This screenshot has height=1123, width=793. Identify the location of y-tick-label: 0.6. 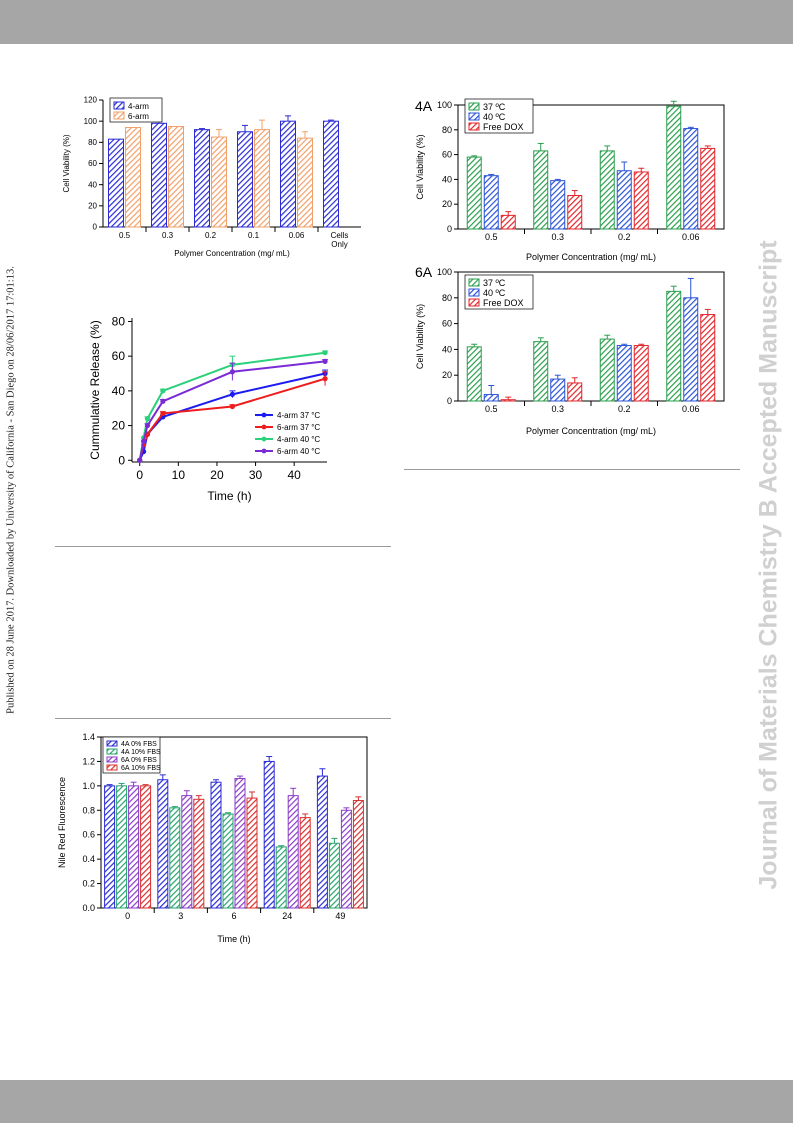
(88, 835).